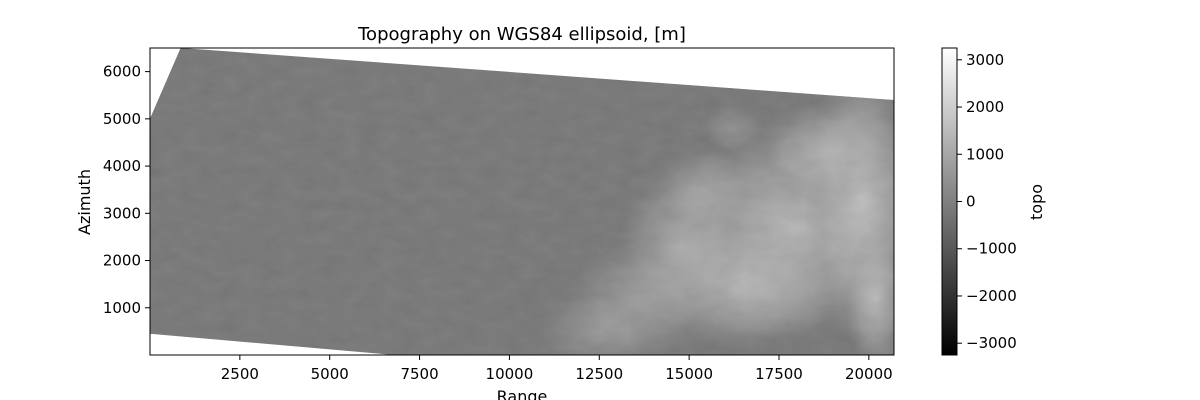 This screenshot has width=1200, height=400. What do you see at coordinates (557, 369) in the screenshot?
I see `x-axis-ticks: 2500 5000 7500 10000 12500 15000 17500 20000` at bounding box center [557, 369].